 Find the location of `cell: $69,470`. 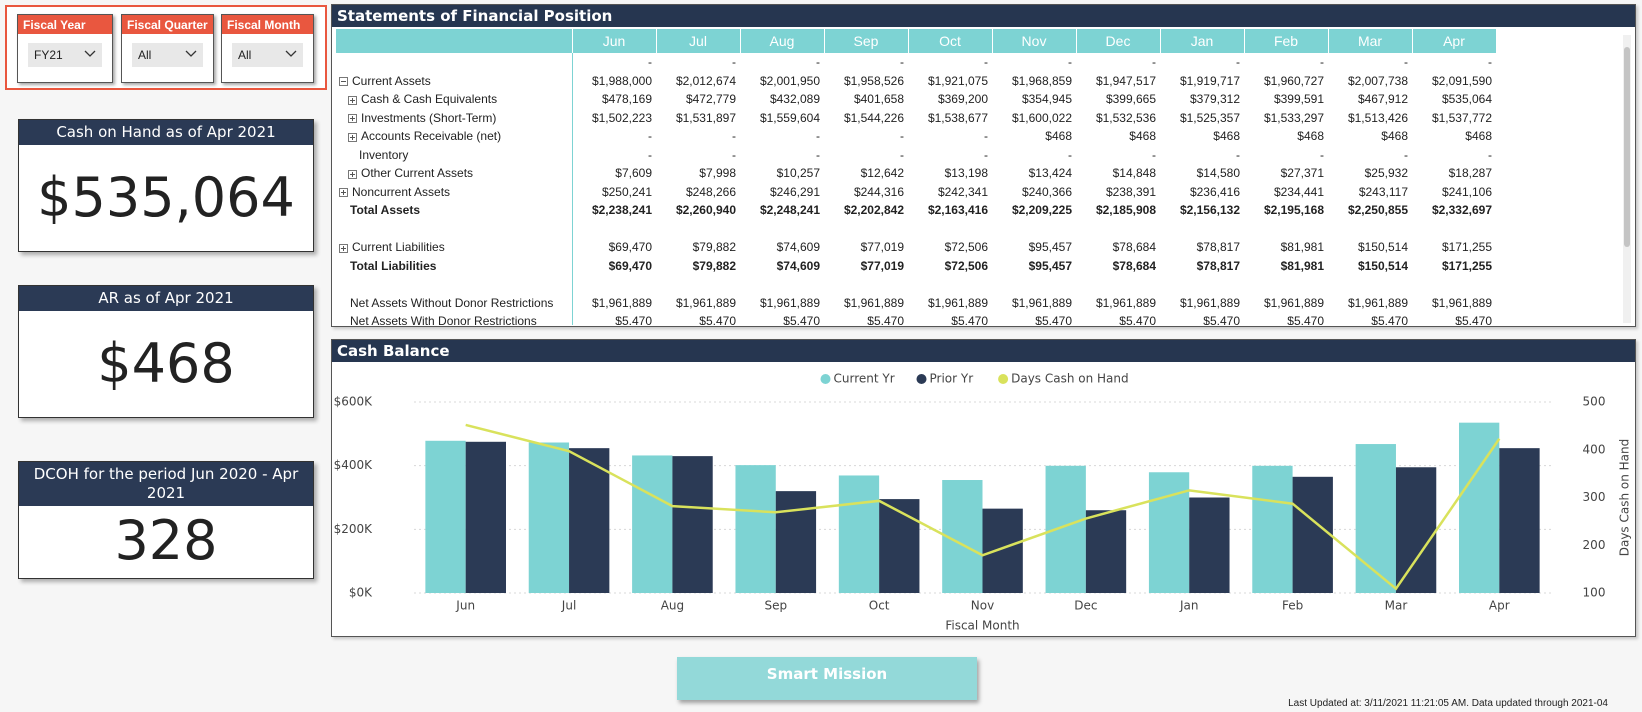

cell: $69,470 is located at coordinates (630, 247).